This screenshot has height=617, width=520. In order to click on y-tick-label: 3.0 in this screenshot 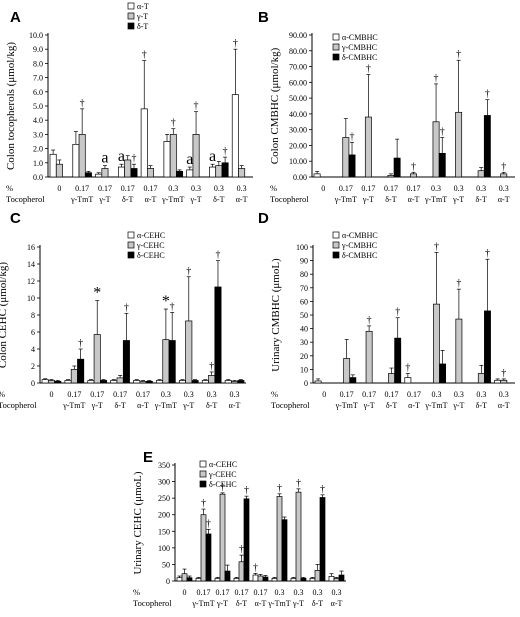, I will do `click(38, 134)`.